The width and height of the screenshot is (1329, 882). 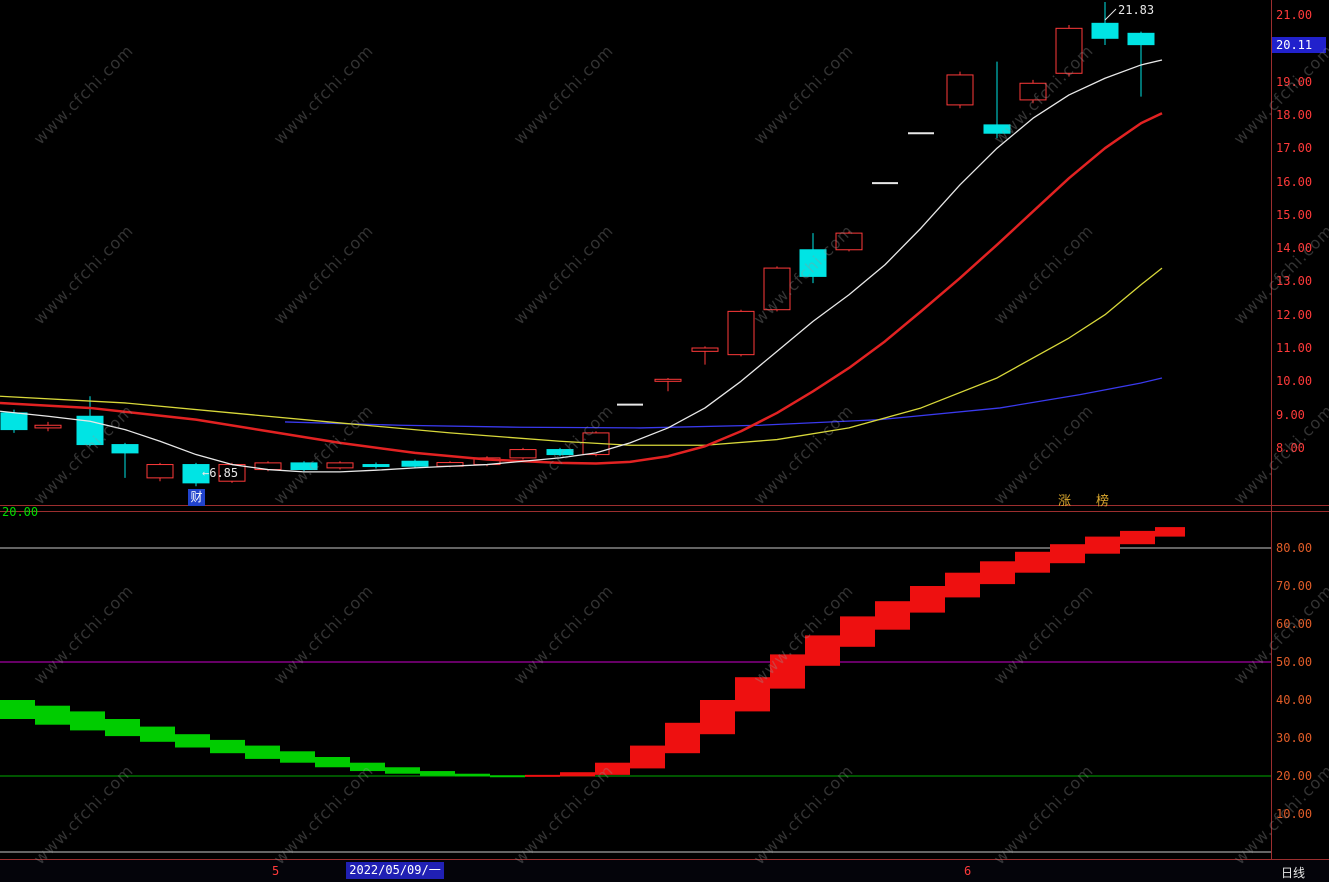 What do you see at coordinates (1294, 15) in the screenshot?
I see `price-axis-label: 21.00` at bounding box center [1294, 15].